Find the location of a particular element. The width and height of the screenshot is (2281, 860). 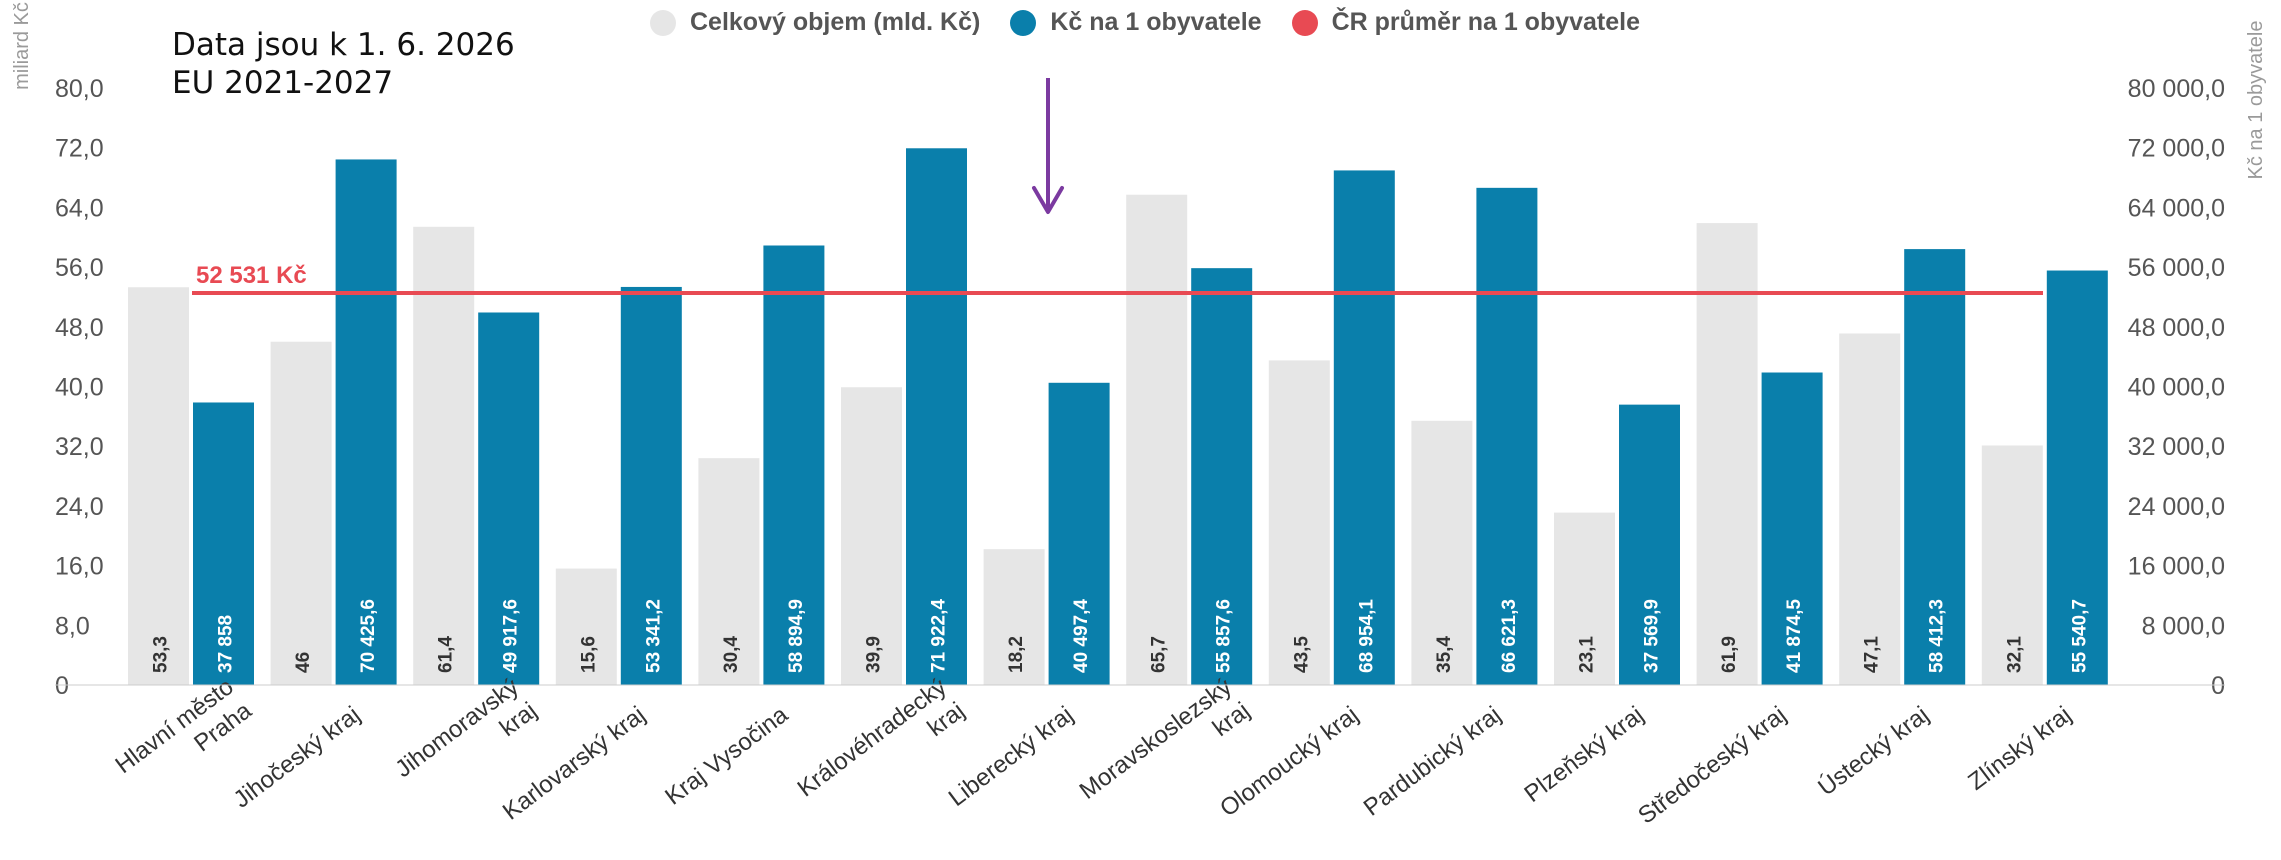

y-tick-right: 80 000,0 is located at coordinates (2176, 89).